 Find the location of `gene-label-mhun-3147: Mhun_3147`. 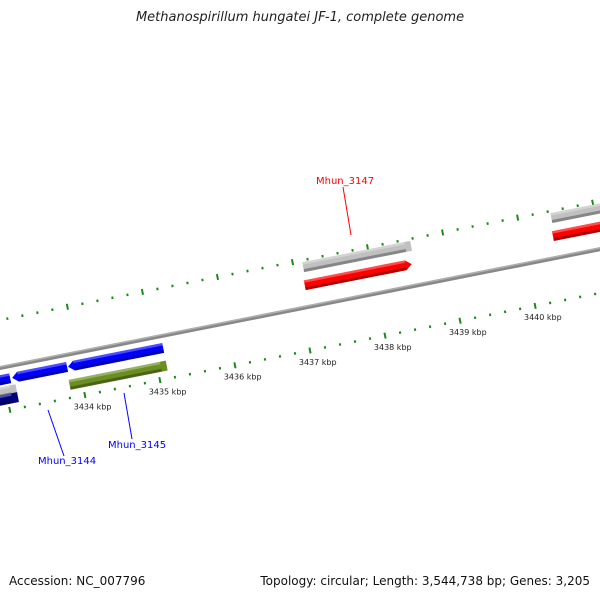

gene-label-mhun-3147: Mhun_3147 is located at coordinates (345, 181).